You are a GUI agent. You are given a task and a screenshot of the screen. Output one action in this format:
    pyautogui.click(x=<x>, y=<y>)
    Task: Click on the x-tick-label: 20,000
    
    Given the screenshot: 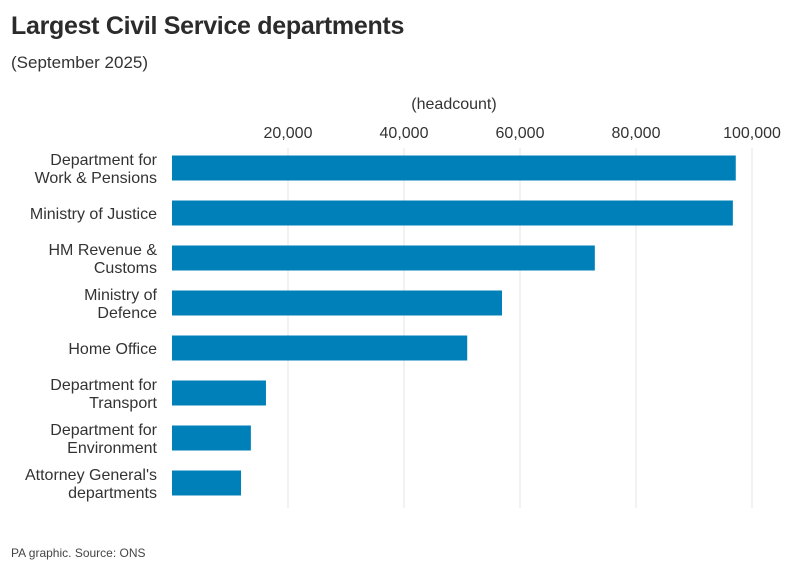 What is the action you would take?
    pyautogui.click(x=288, y=133)
    